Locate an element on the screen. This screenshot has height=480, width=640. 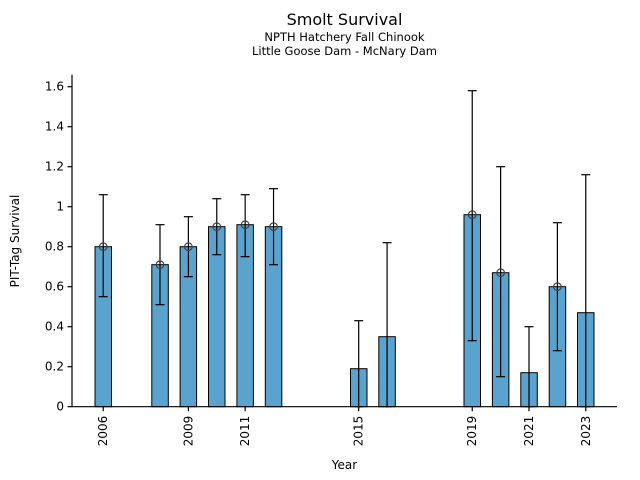
x-axis-label: Year is located at coordinates (344, 465).